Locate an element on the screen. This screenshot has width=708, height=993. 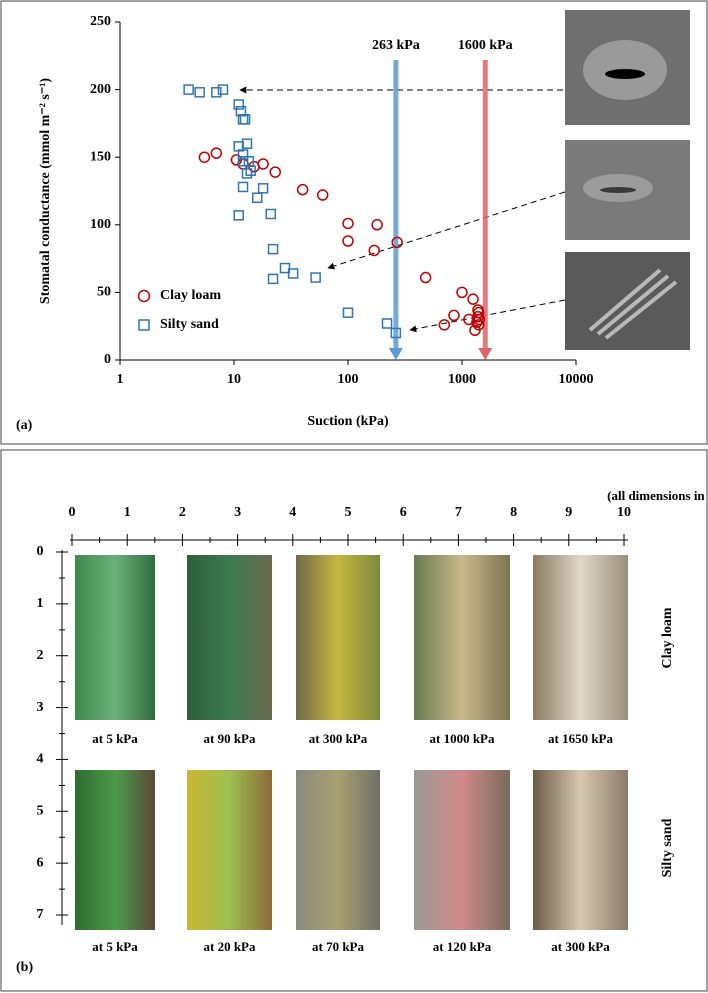
panel-label: (a) is located at coordinates (24, 425).